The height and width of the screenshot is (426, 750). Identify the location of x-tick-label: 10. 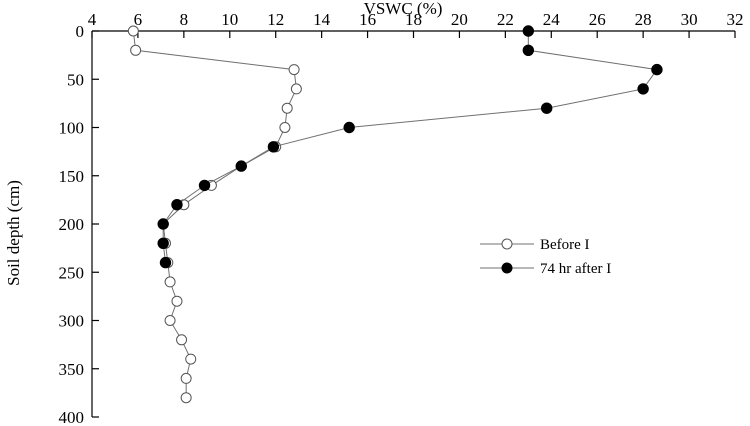
(229, 19).